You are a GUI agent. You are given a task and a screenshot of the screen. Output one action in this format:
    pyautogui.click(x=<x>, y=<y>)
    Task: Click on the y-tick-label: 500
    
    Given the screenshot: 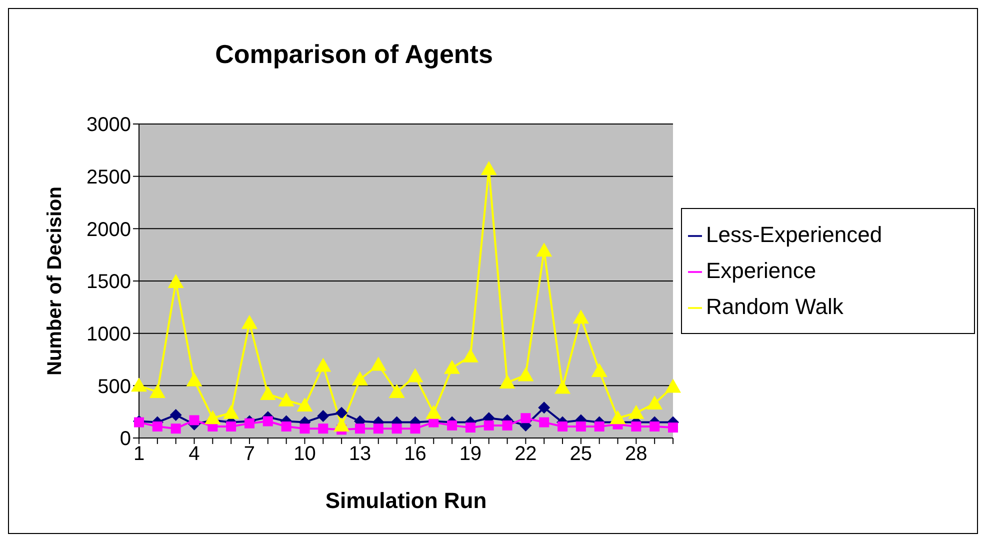 What is the action you would take?
    pyautogui.click(x=114, y=387)
    